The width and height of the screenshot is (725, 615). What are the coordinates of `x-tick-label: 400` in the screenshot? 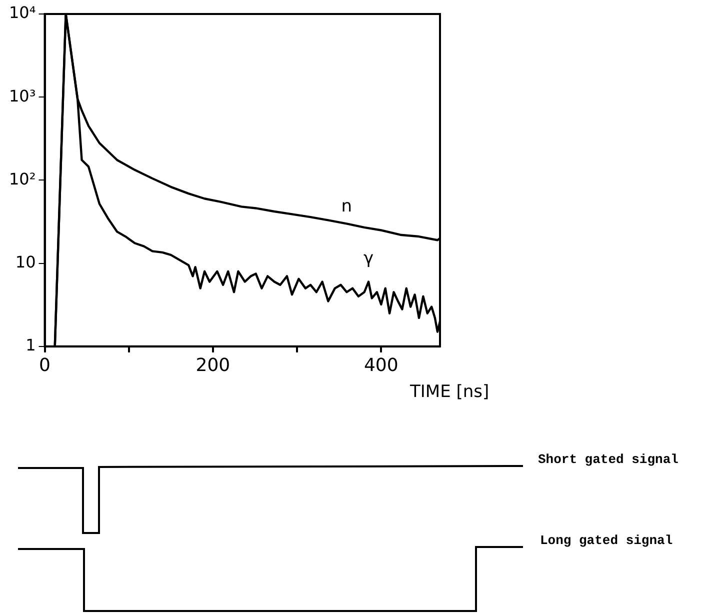 It's located at (381, 365).